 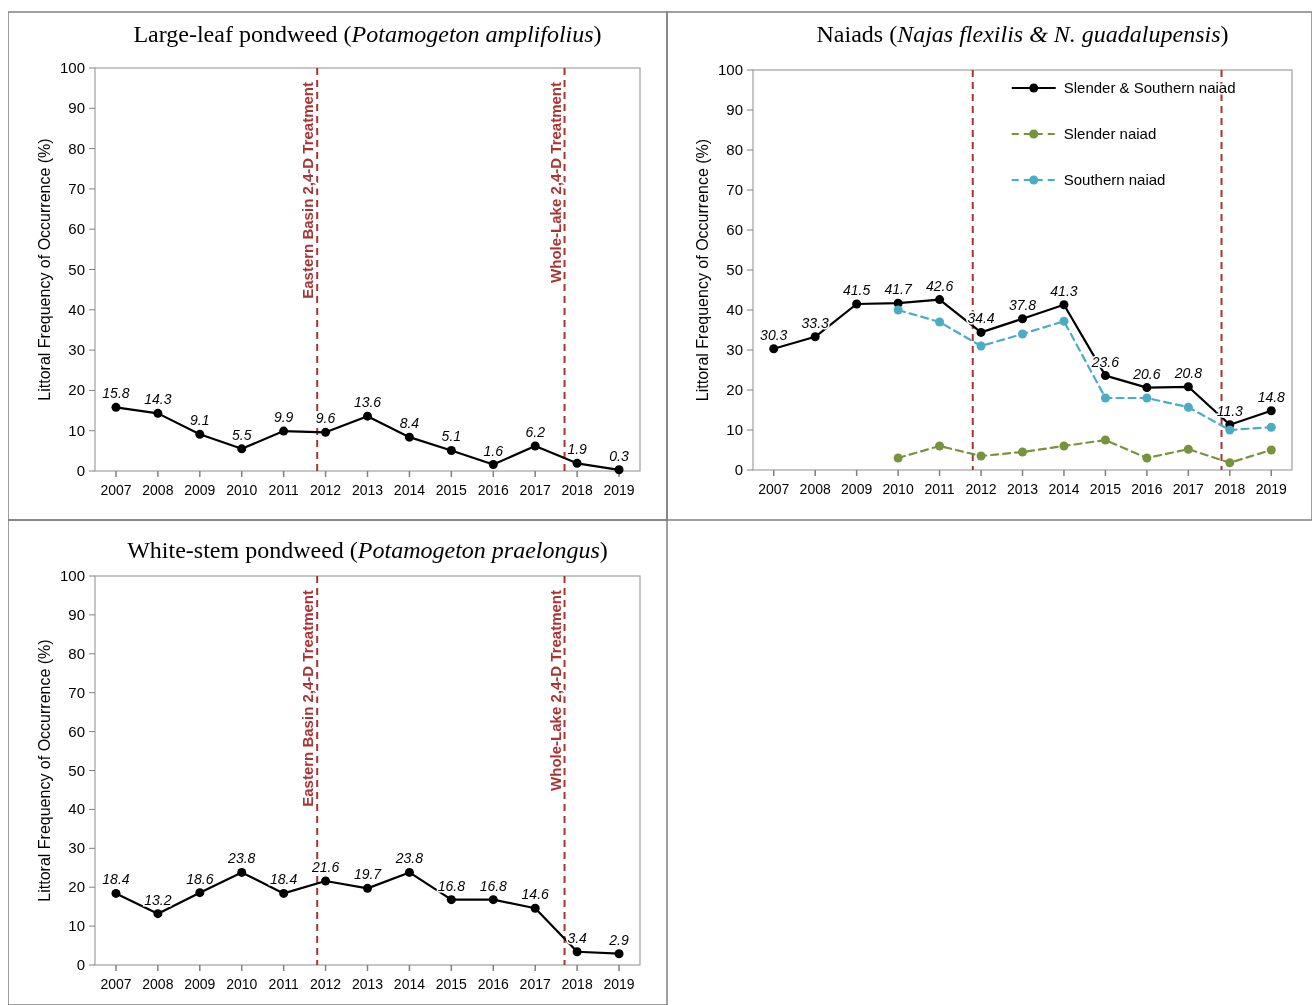 What do you see at coordinates (409, 490) in the screenshot?
I see `x-tick-label: 2014` at bounding box center [409, 490].